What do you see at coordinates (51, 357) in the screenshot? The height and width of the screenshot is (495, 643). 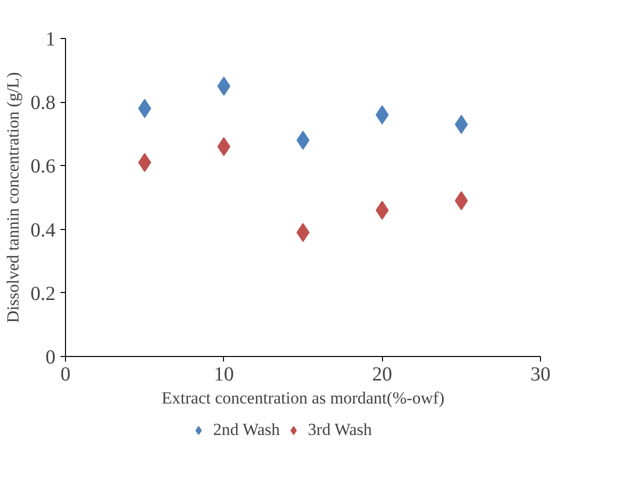 I see `y-tick-label: 0` at bounding box center [51, 357].